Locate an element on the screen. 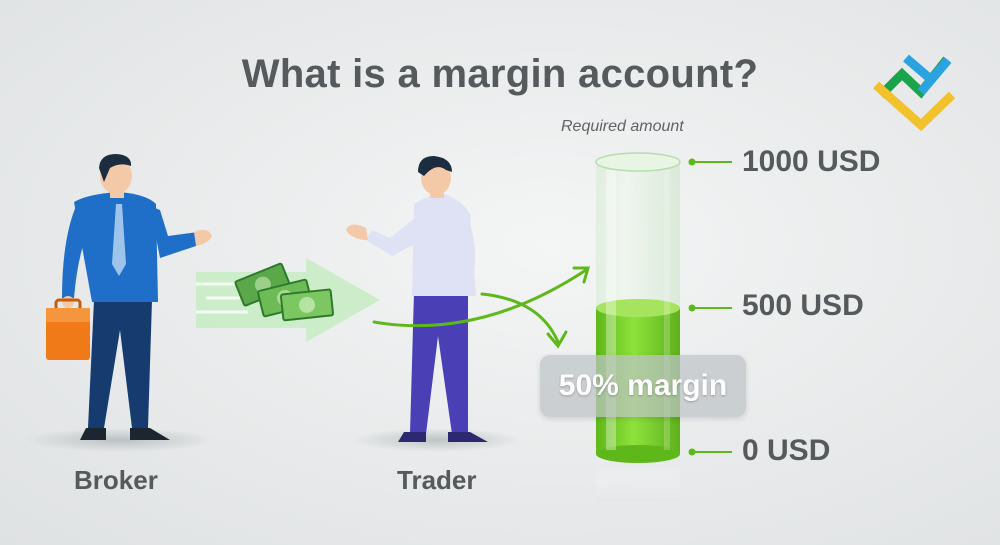  level-bottom-label: 0 USD is located at coordinates (786, 450).